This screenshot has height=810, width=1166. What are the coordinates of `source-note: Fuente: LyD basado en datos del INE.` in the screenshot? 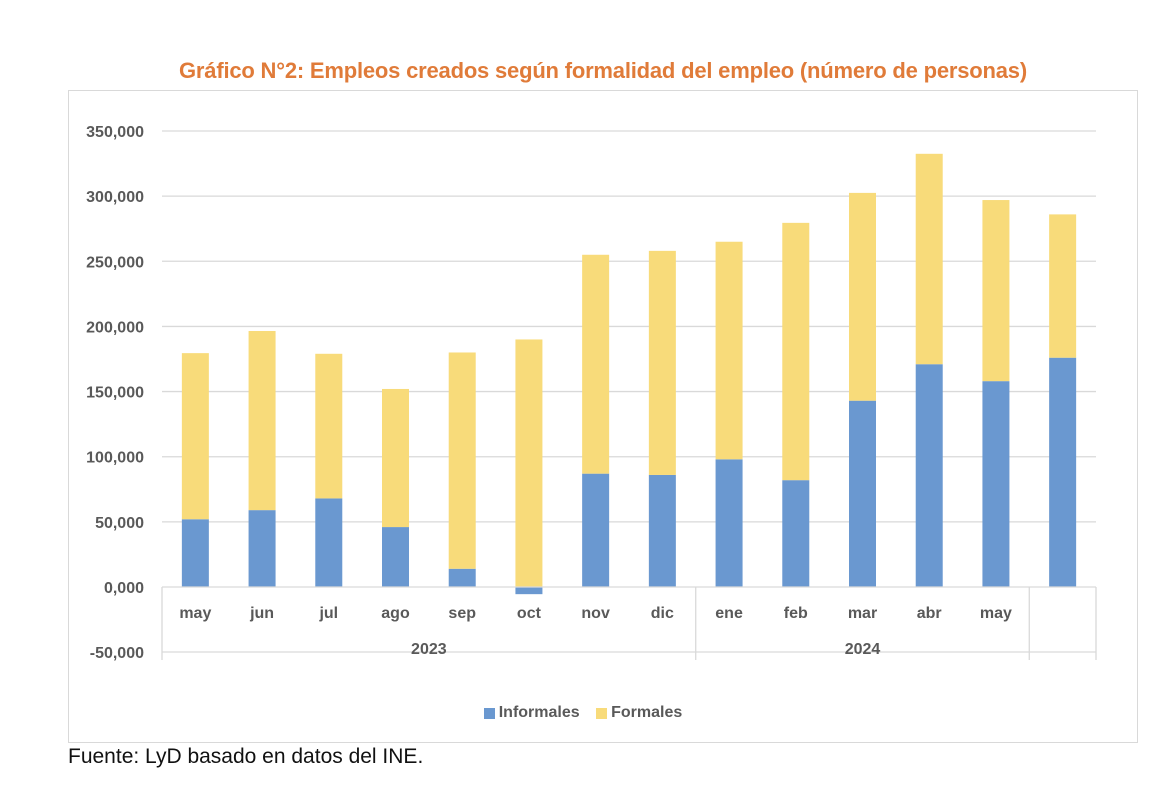 It's located at (246, 756).